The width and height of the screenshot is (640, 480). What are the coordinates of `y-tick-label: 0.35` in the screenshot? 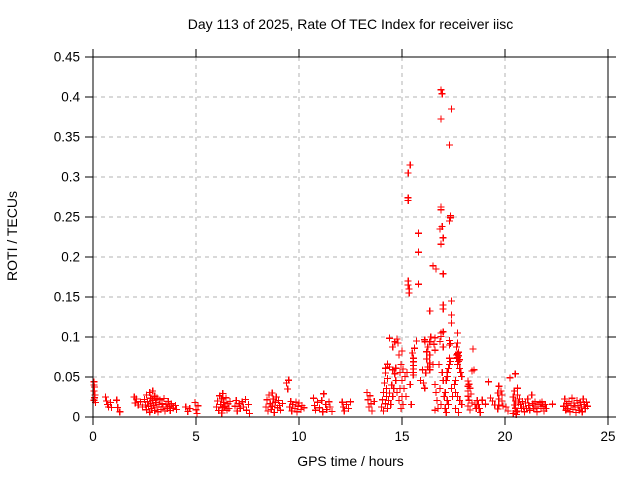 It's located at (67, 137).